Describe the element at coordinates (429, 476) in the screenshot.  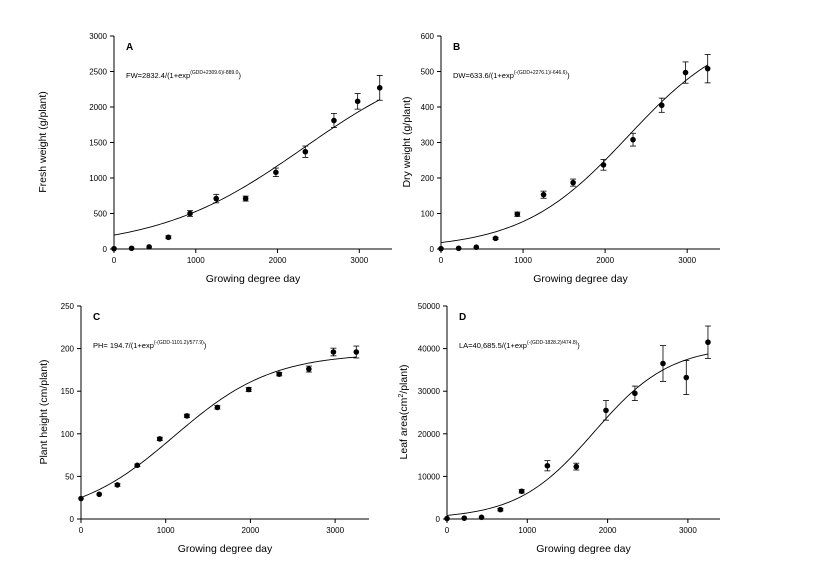
I see `y-tick-label: 10000` at that location.